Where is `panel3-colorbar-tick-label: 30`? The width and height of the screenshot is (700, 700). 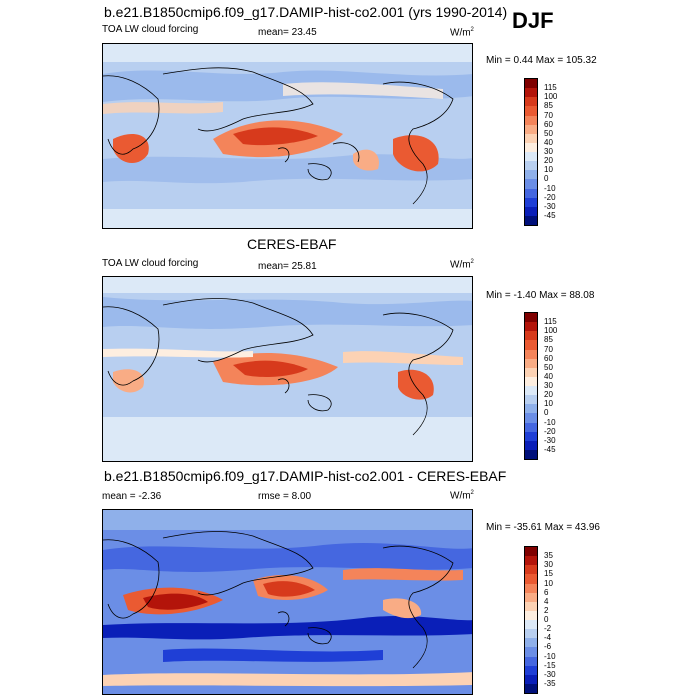
panel3-colorbar-tick-label: 30 is located at coordinates (548, 565).